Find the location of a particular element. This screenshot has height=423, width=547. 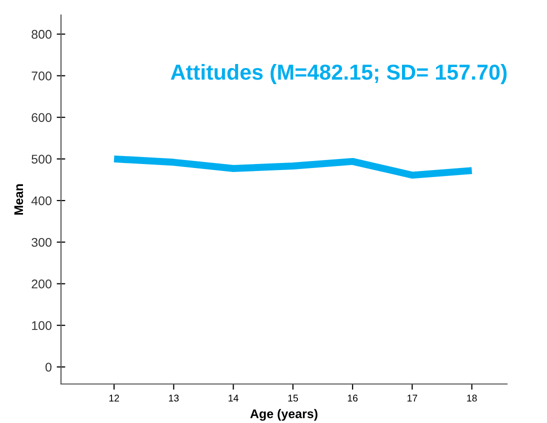

y-tick-label: 200 is located at coordinates (42, 284).